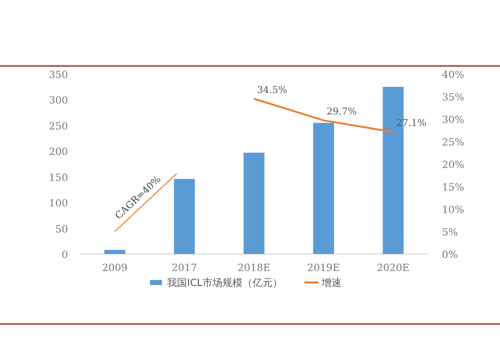 Image resolution: width=500 pixels, height=362 pixels. What do you see at coordinates (58, 126) in the screenshot?
I see `y-tick-label: 250` at bounding box center [58, 126].